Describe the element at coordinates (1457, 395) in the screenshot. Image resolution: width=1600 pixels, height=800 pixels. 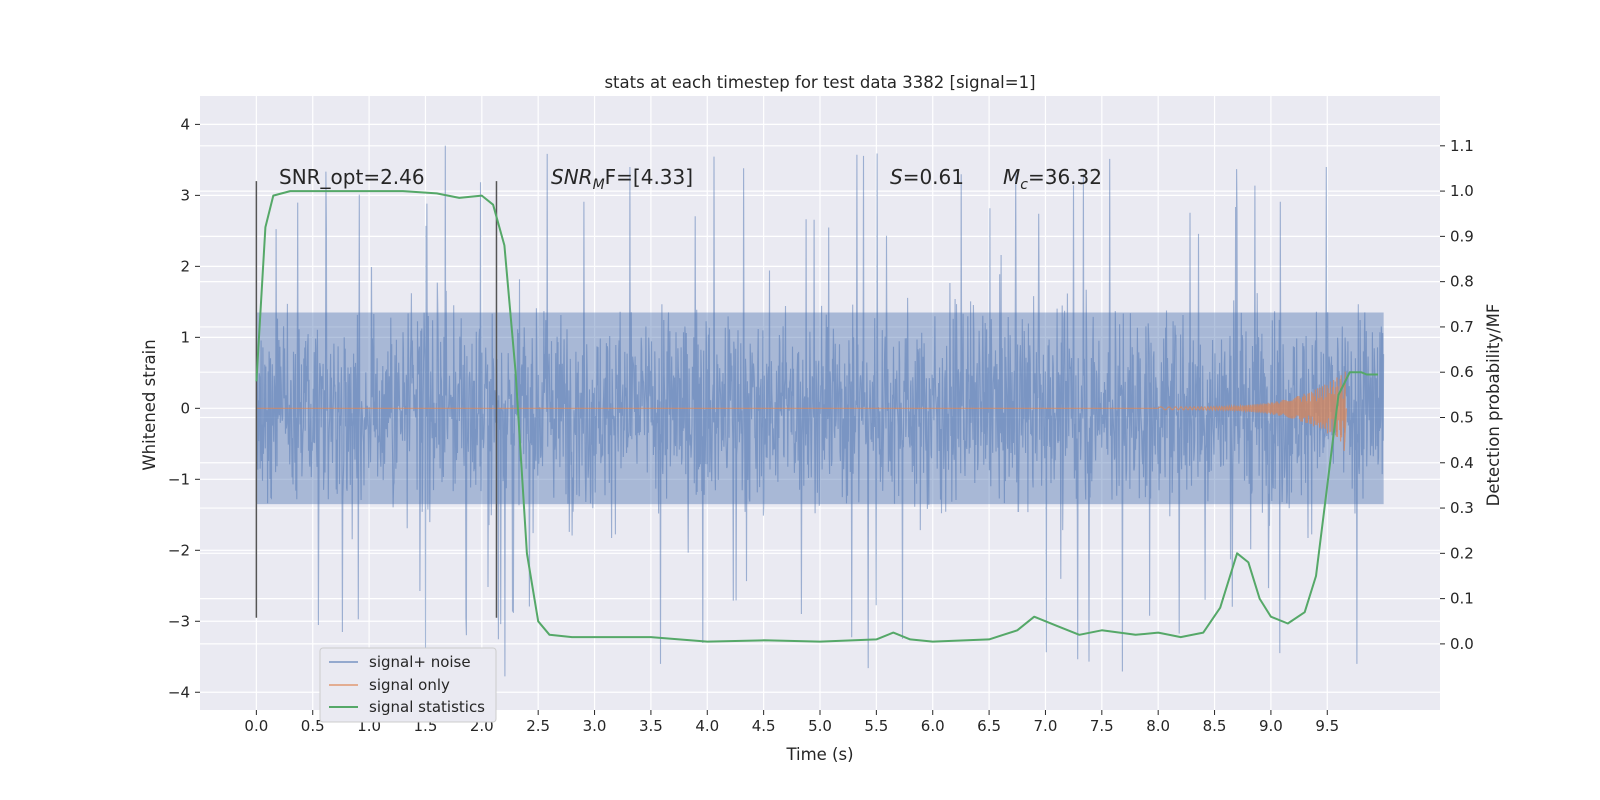
I see `y2-axis-ticks: 1.1 1.0 0.9 0.8 0.7 0.6 0.5 0.4 0.3 0.2 0.1 0.0` at that location.